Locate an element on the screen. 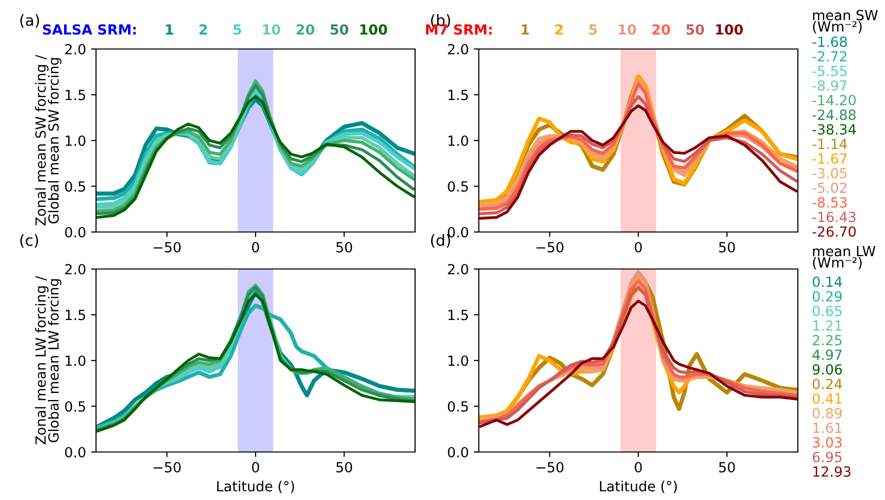 The height and width of the screenshot is (500, 885). chart-title: (a) is located at coordinates (29, 21).